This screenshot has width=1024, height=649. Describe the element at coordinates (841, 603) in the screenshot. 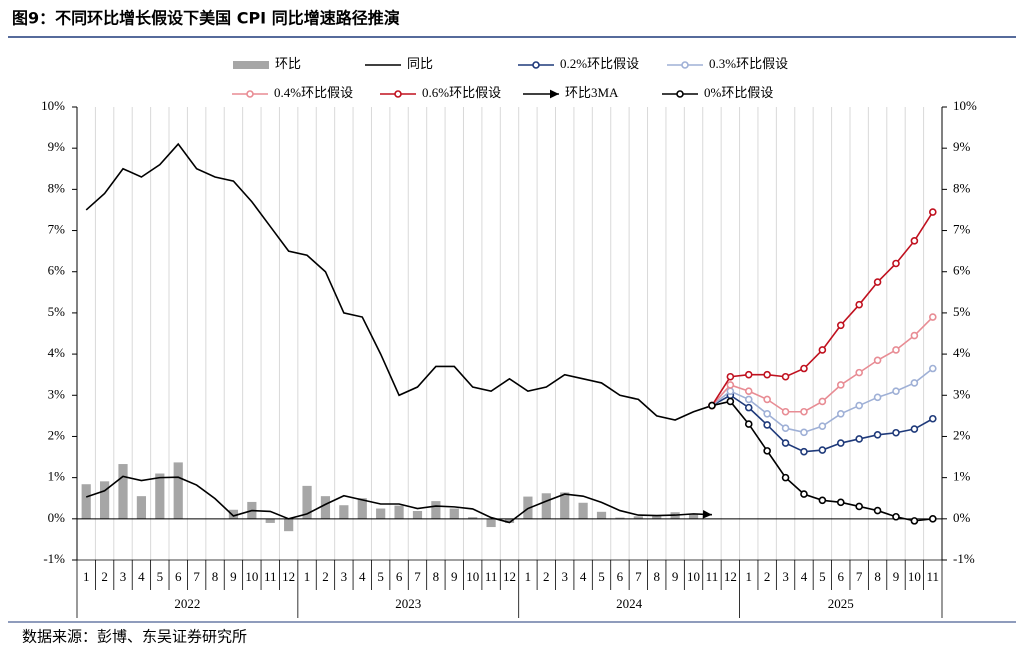

I see `x-group-label: 2025` at that location.